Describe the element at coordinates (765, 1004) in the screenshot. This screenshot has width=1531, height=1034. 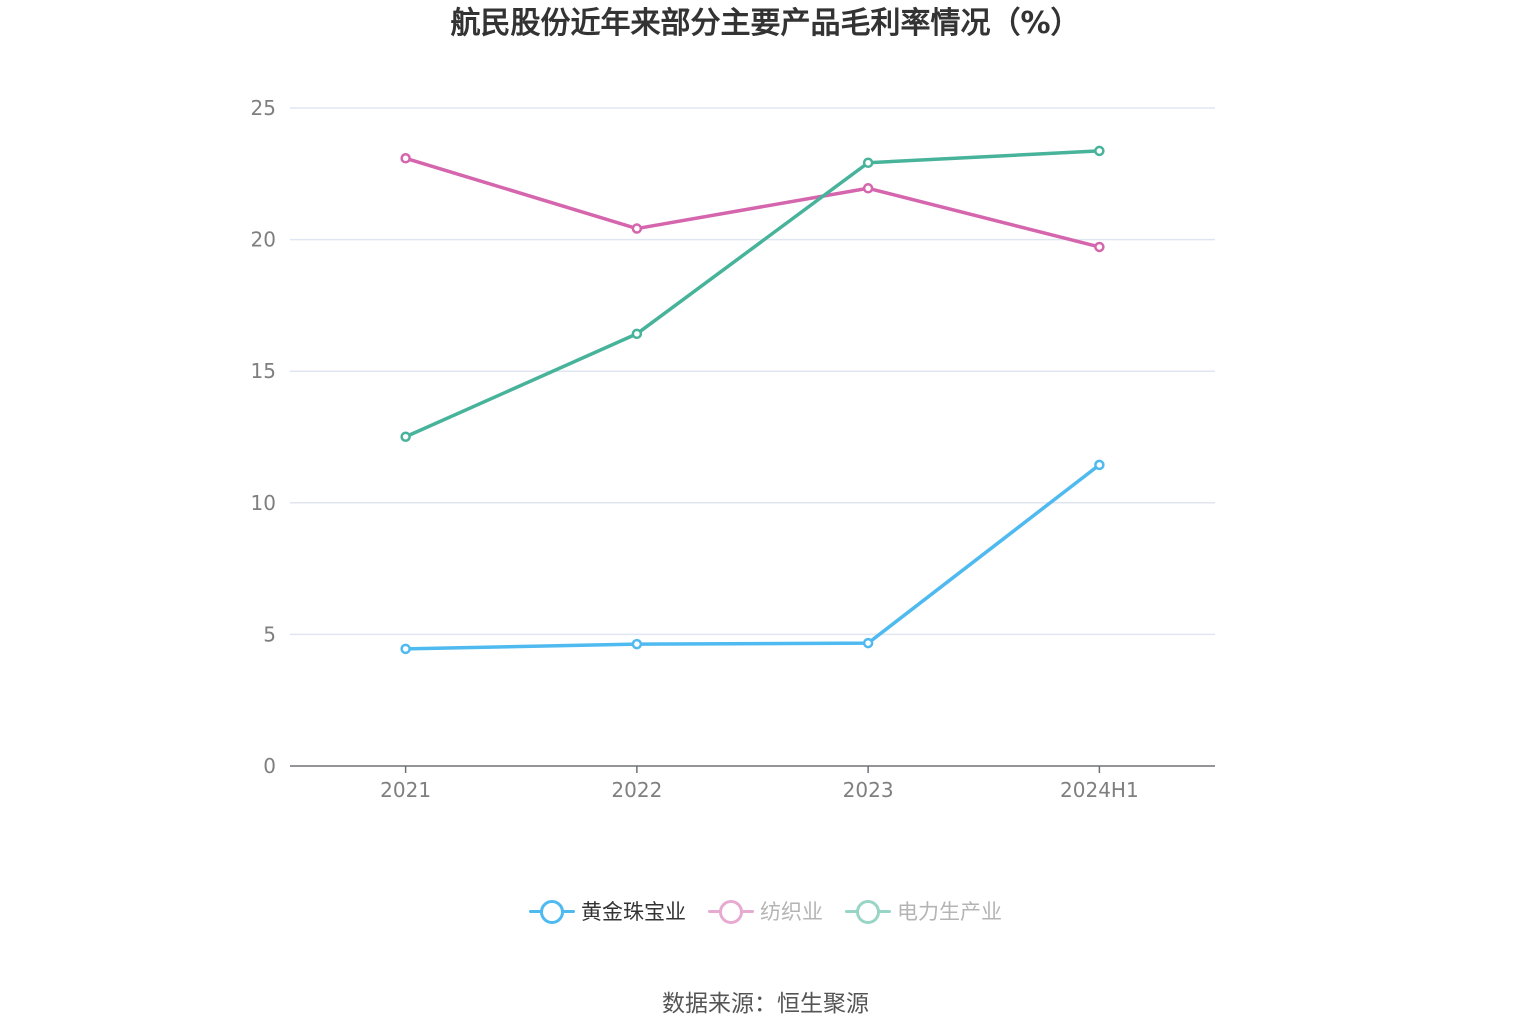
I see `data-source-note: 数据来源：恒生聚源` at that location.